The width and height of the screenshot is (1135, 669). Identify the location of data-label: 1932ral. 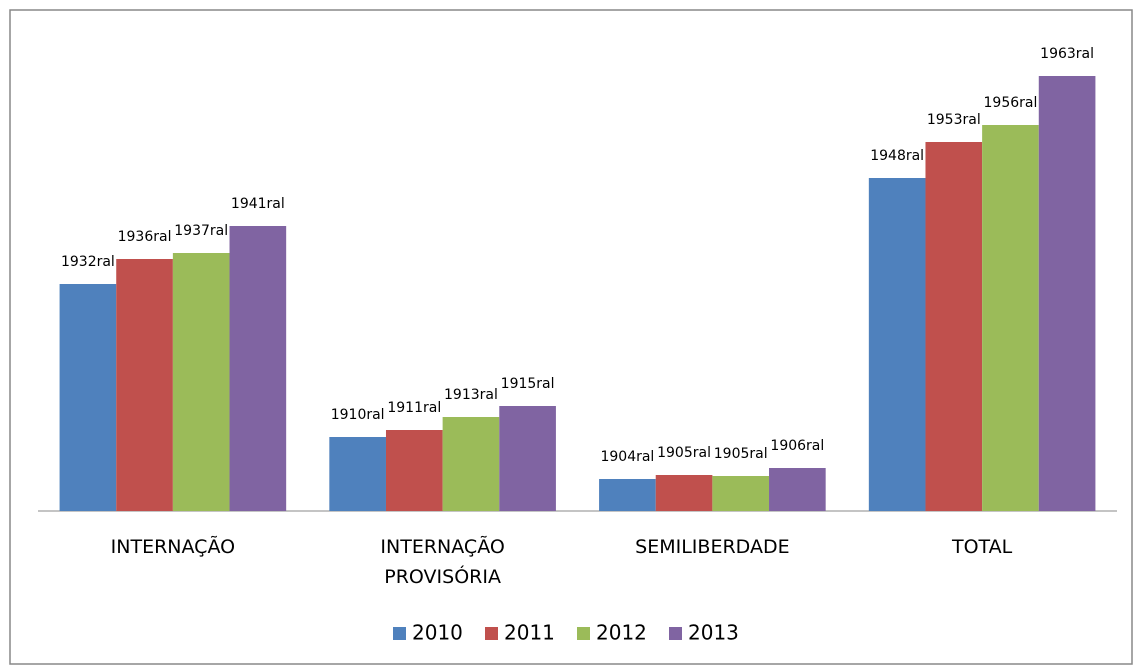
(88, 262).